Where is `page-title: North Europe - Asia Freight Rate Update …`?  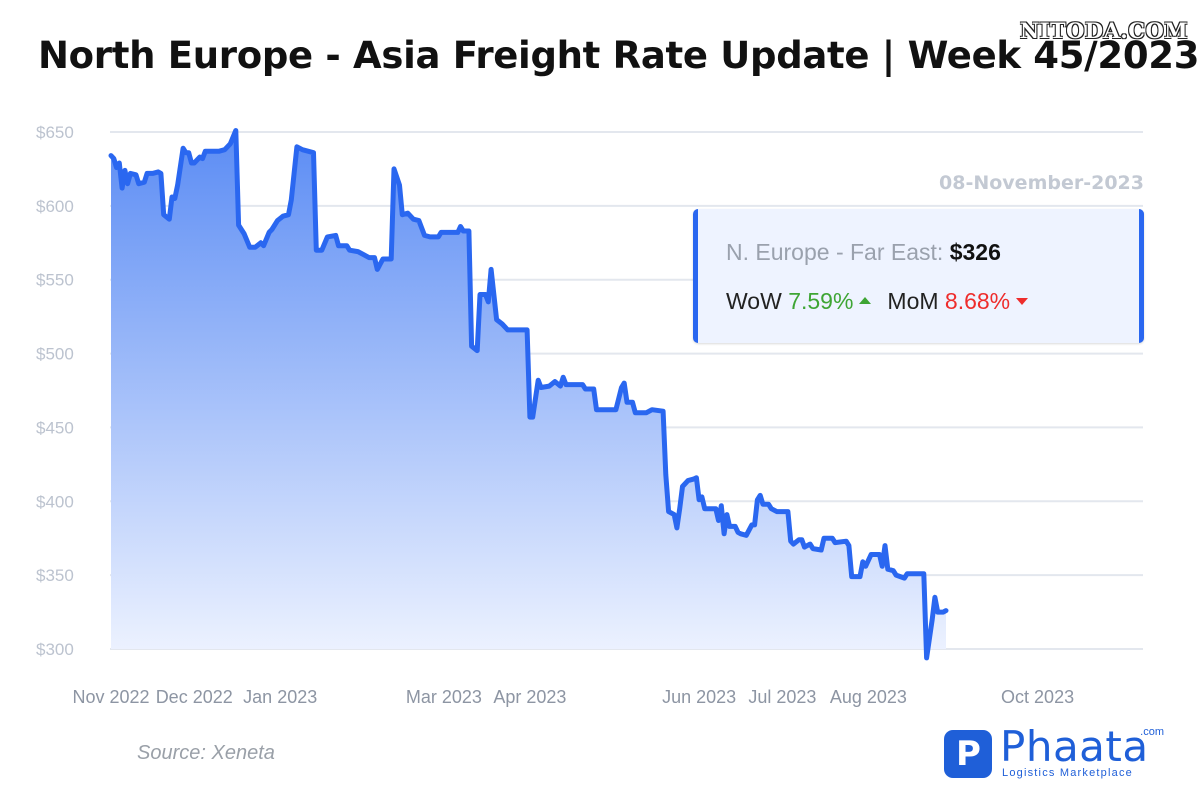
page-title: North Europe - Asia Freight Rate Update … is located at coordinates (619, 55).